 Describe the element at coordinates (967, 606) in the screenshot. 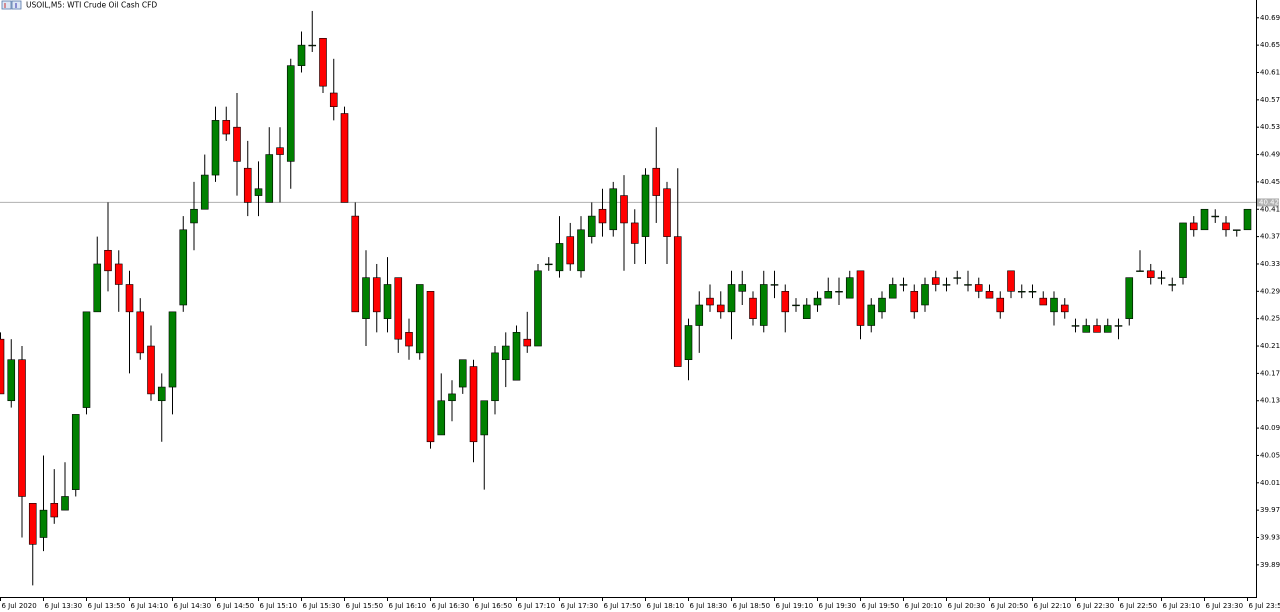

I see `x-tick-label: 6 Jul 20:30` at that location.